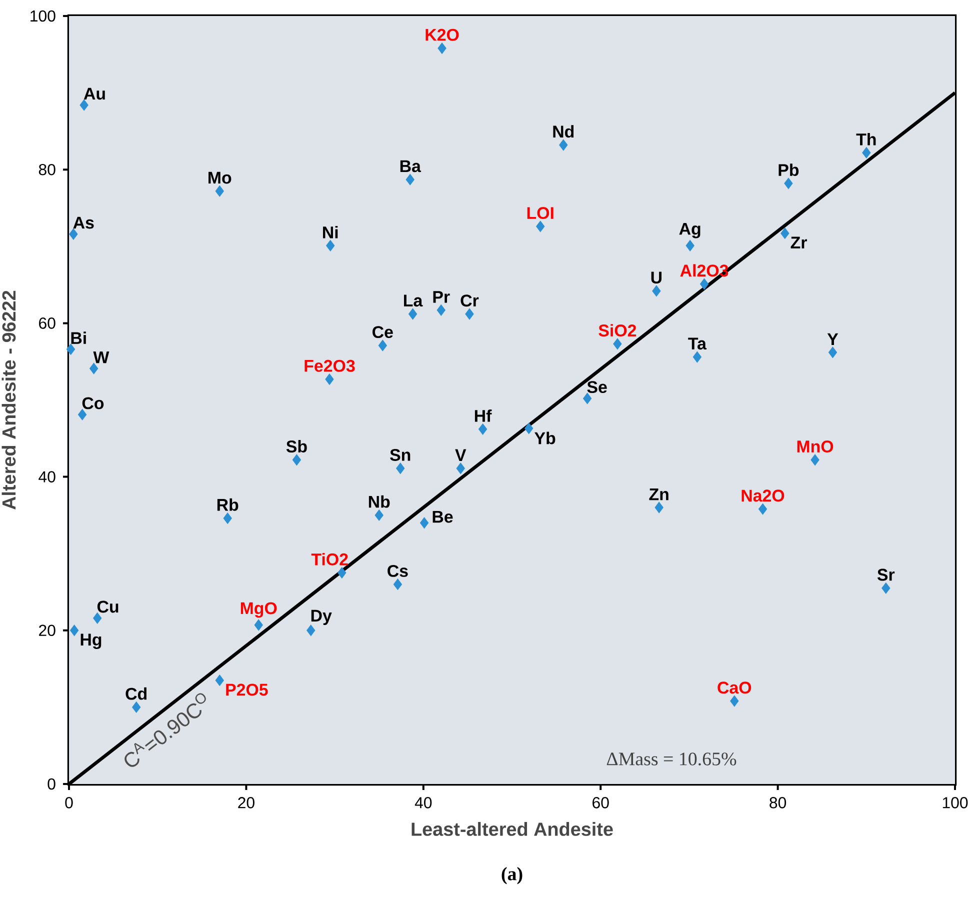 The height and width of the screenshot is (904, 970). I want to click on data-label: Y, so click(832, 339).